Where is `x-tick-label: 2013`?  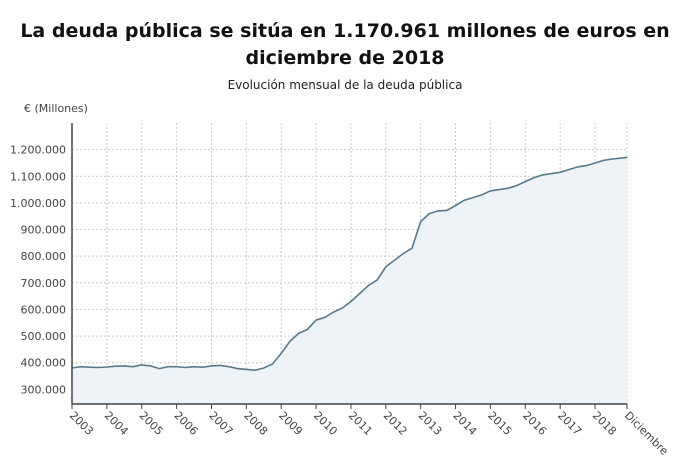
x-tick-label: 2013 is located at coordinates (430, 423).